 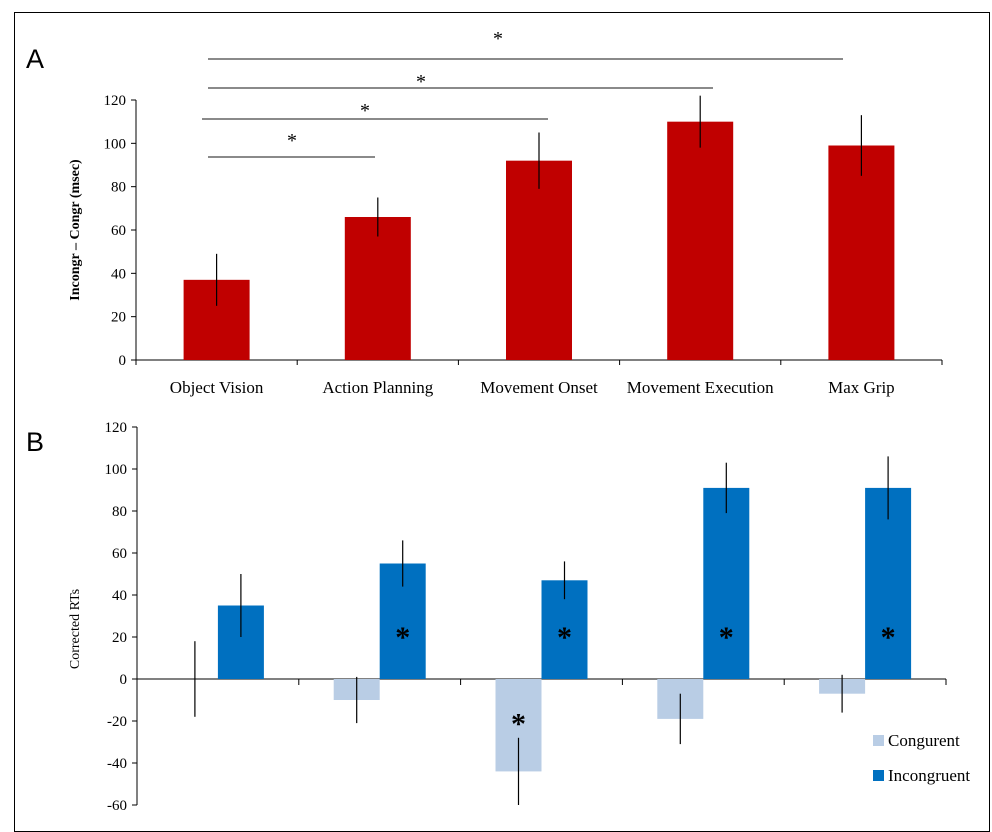 I want to click on a-y-tick-label: 20, so click(x=118, y=318).